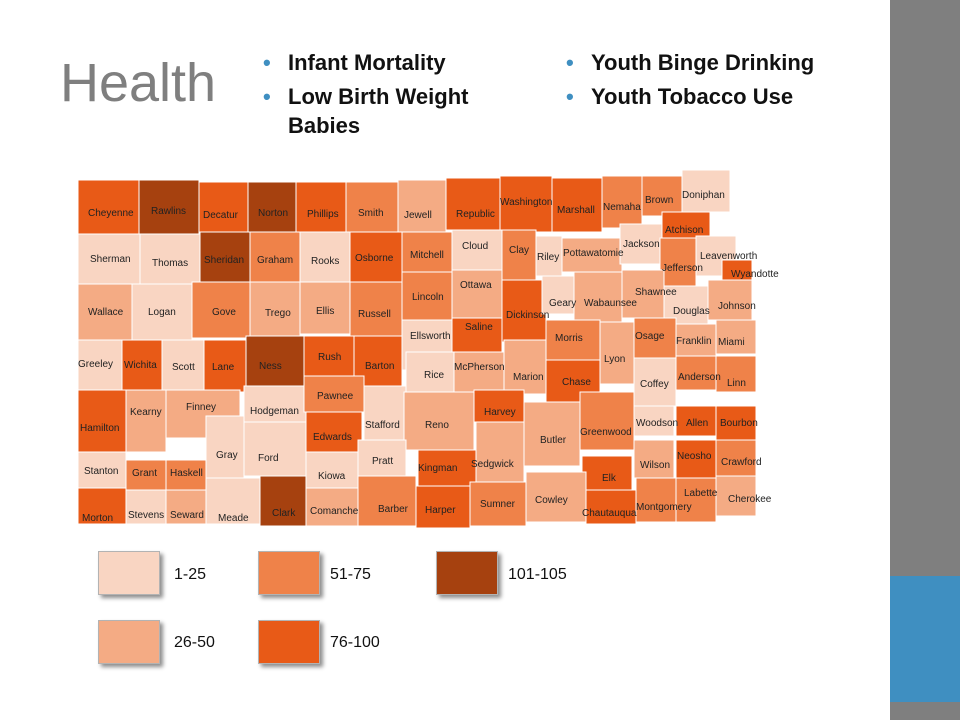 Image resolution: width=960 pixels, height=720 pixels. Describe the element at coordinates (569, 338) in the screenshot. I see `county-label: Morris` at that location.